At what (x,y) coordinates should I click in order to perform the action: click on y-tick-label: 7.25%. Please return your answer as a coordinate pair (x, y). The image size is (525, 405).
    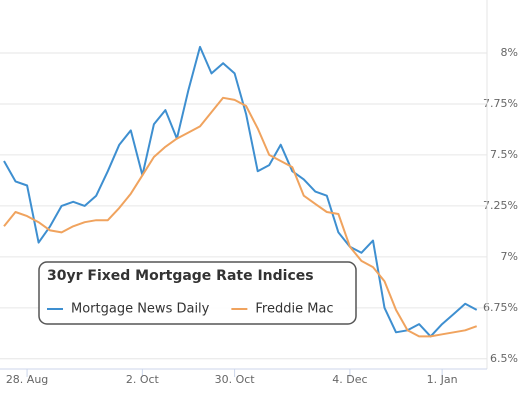
    Looking at the image, I should click on (500, 205).